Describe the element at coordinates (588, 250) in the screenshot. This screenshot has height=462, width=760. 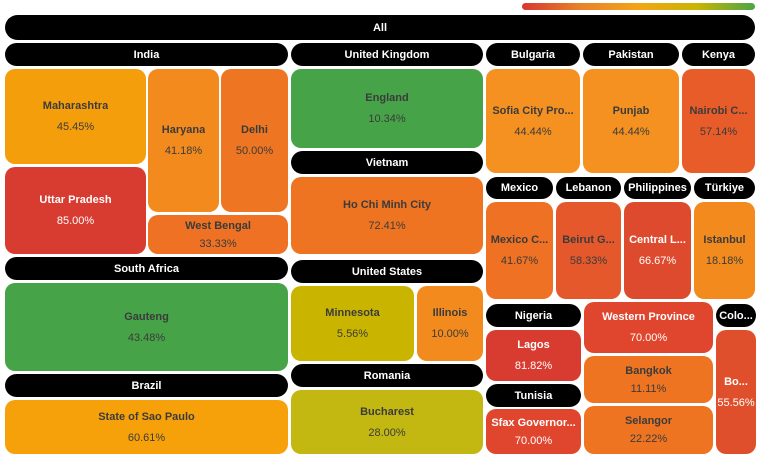
I see `tile-beirut-g: Beirut G... 58.33%` at that location.